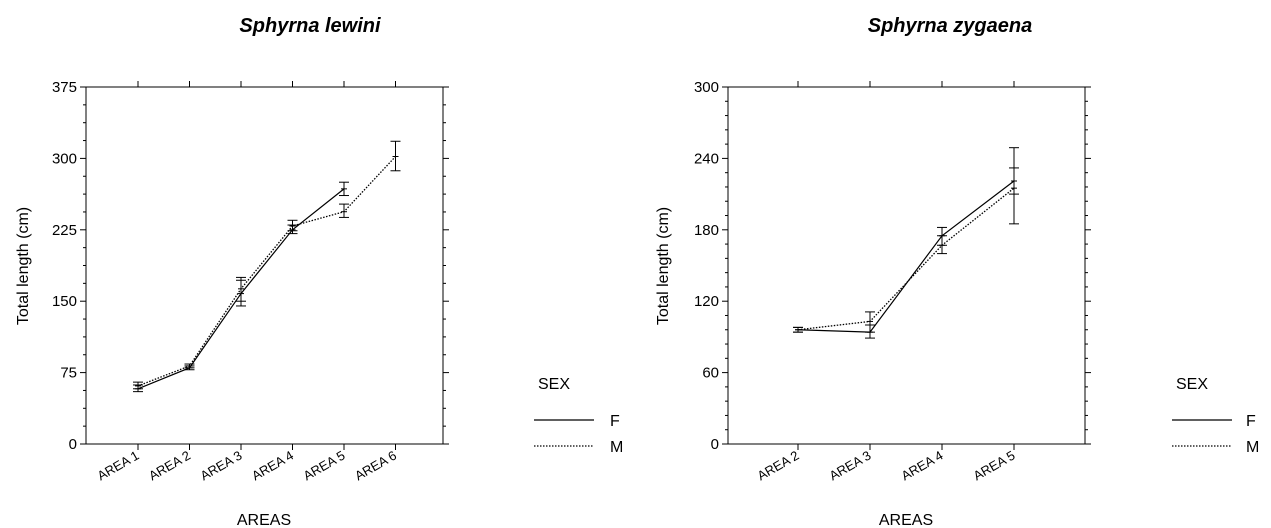 The height and width of the screenshot is (528, 1271). I want to click on y-tick-label: 240, so click(706, 158).